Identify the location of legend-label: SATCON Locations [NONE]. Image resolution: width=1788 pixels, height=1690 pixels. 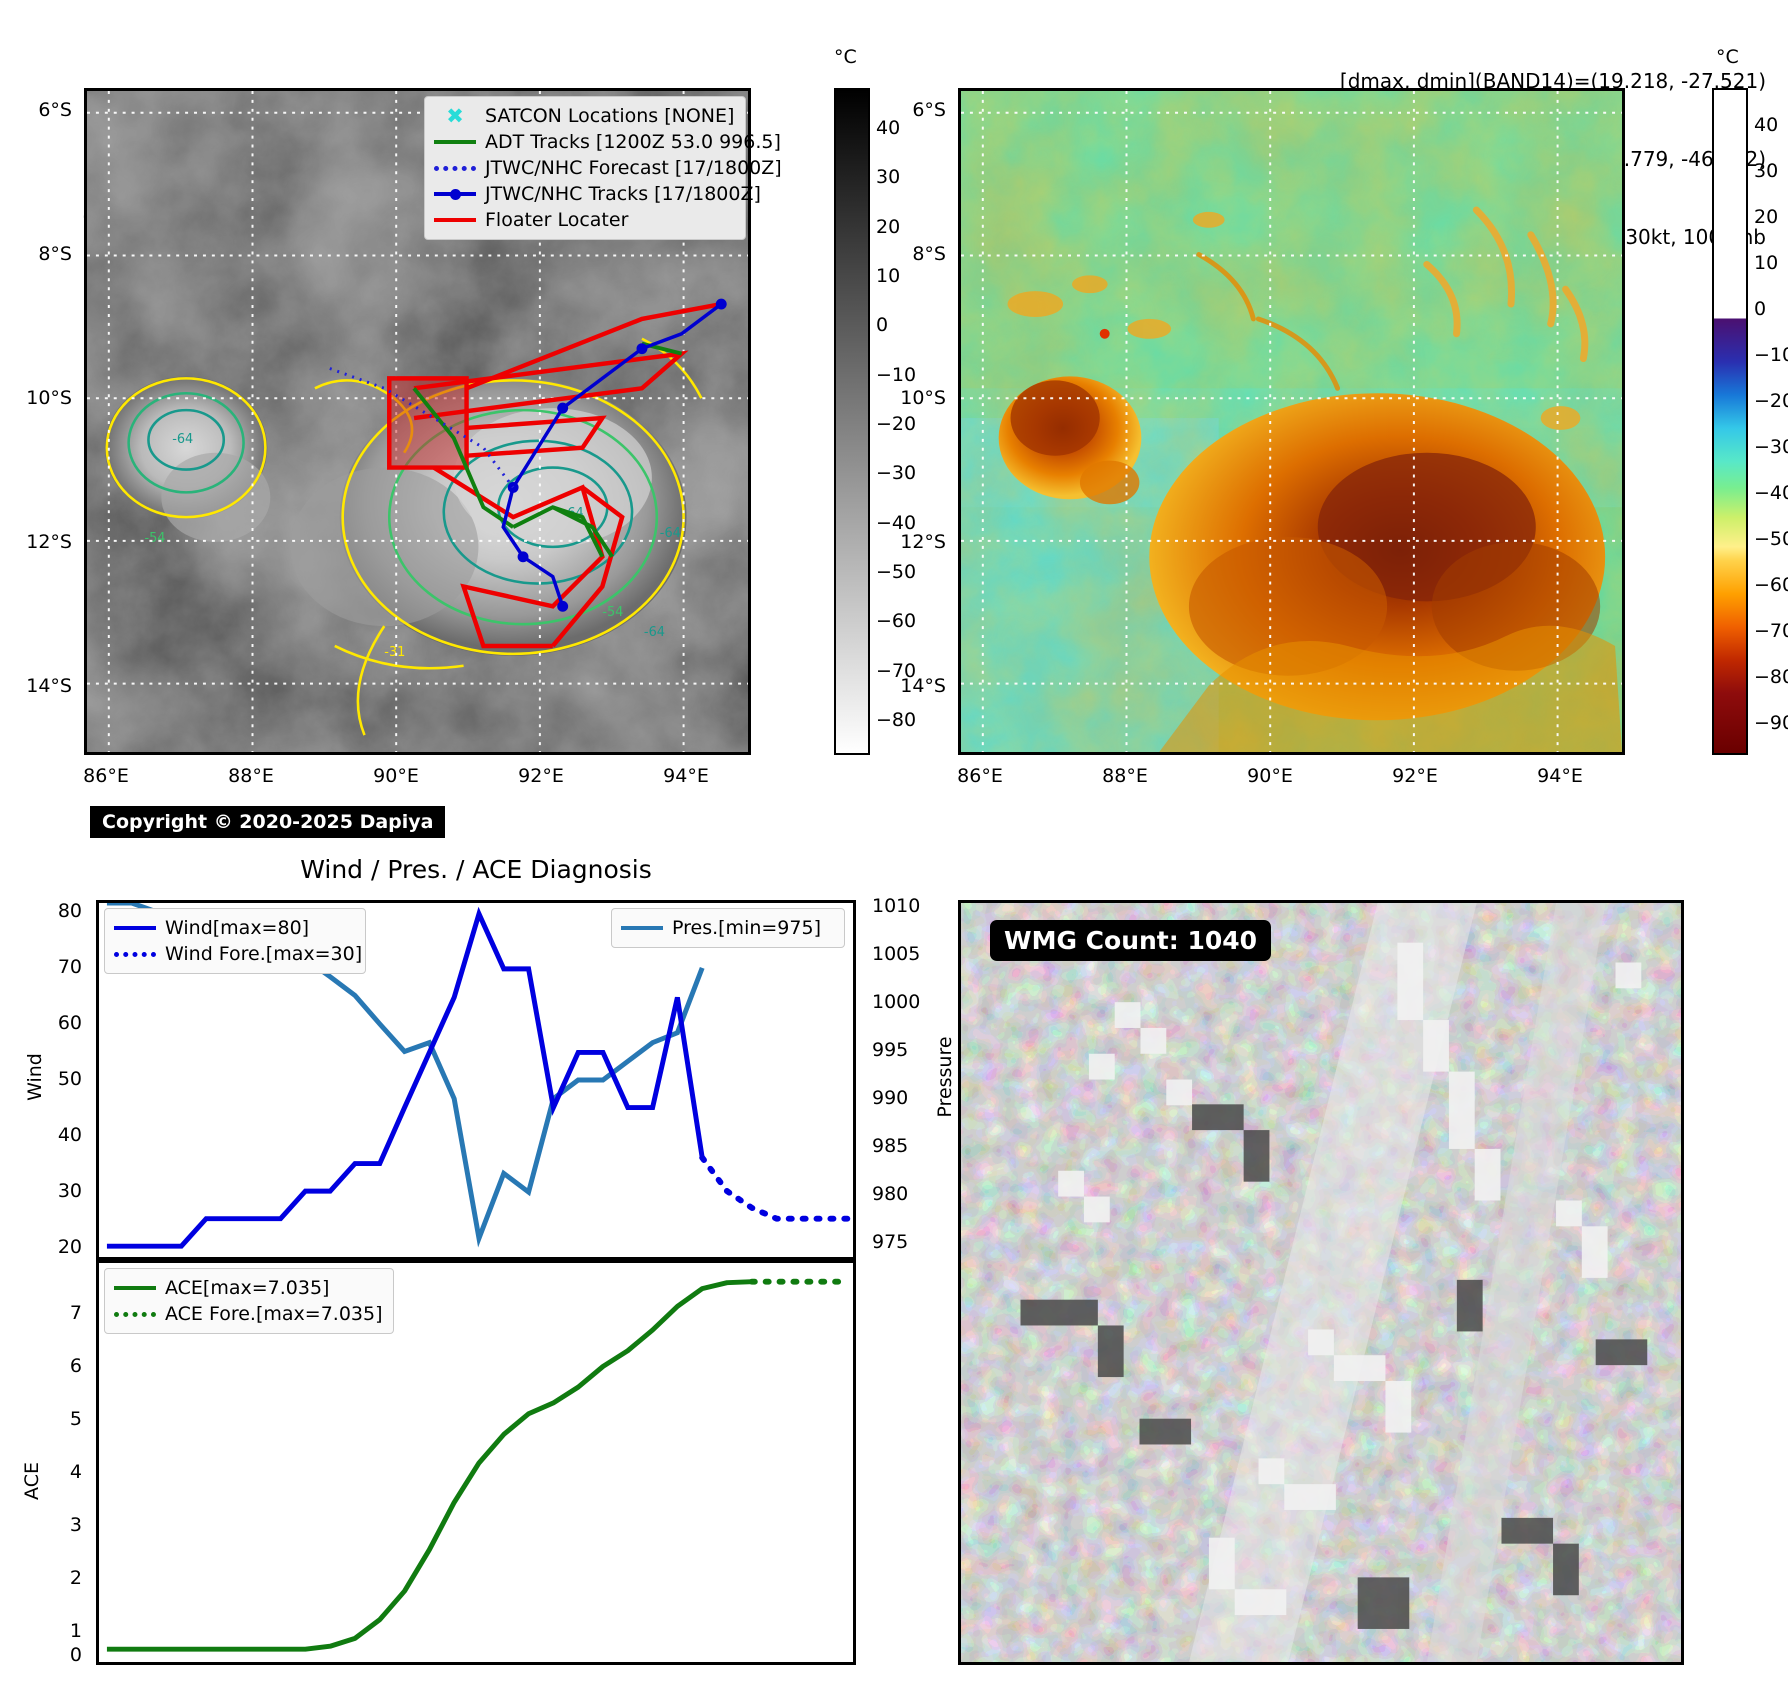
(610, 115).